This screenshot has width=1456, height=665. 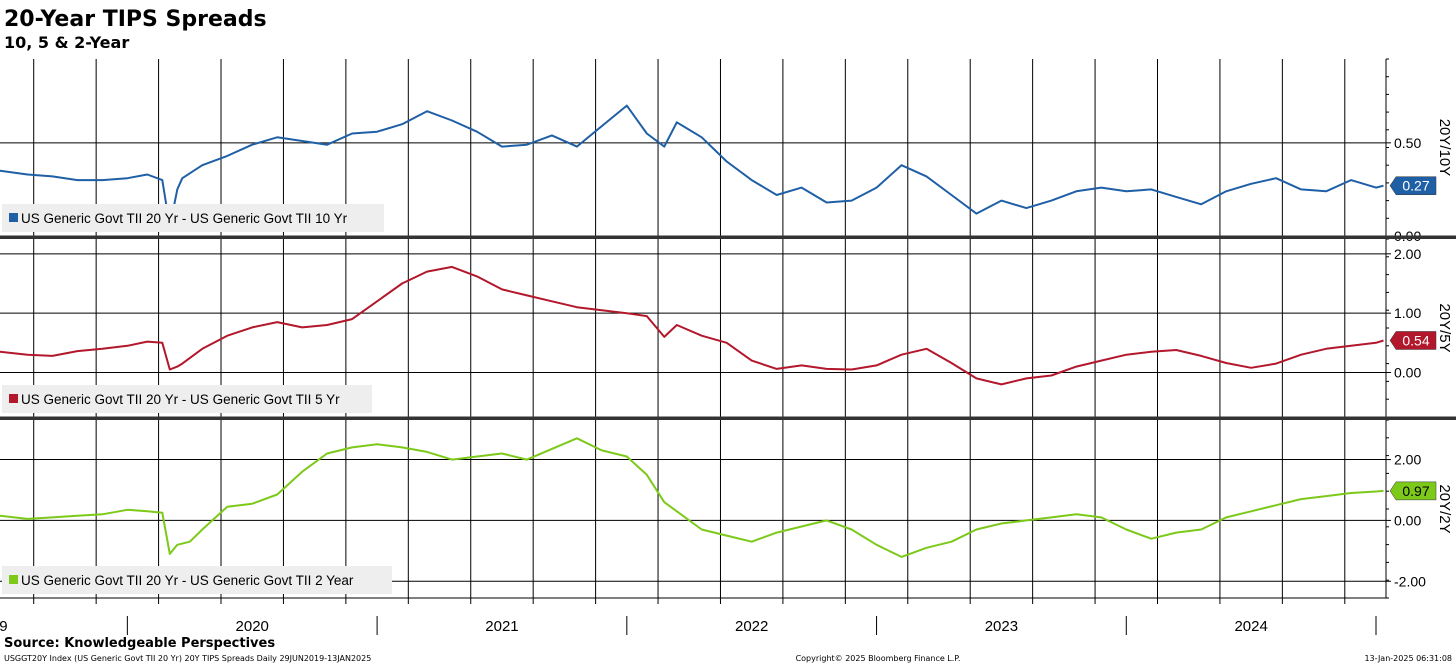 I want to click on panel-axis-label: 20Y/5Y, so click(x=1444, y=327).